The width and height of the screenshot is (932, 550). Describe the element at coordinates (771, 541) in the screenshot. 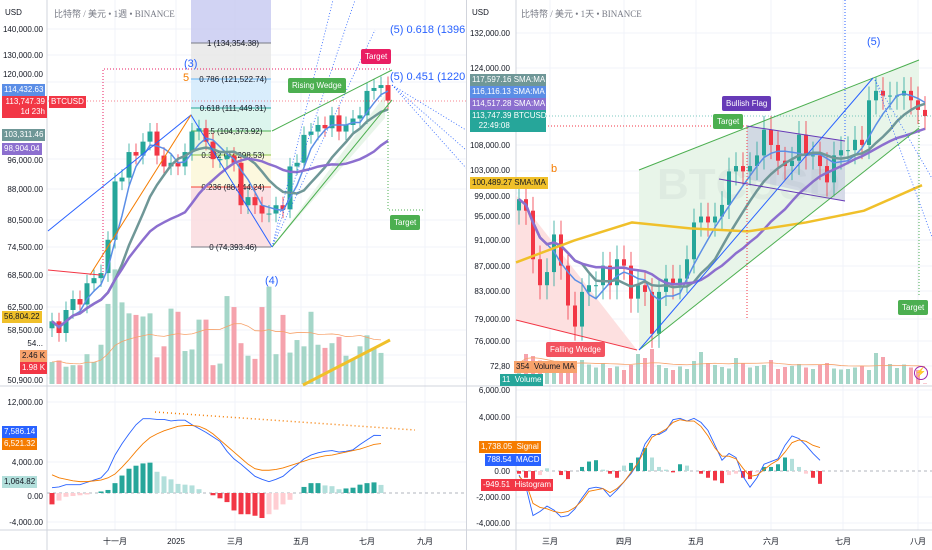

I see `x-tick-label: 六月` at that location.